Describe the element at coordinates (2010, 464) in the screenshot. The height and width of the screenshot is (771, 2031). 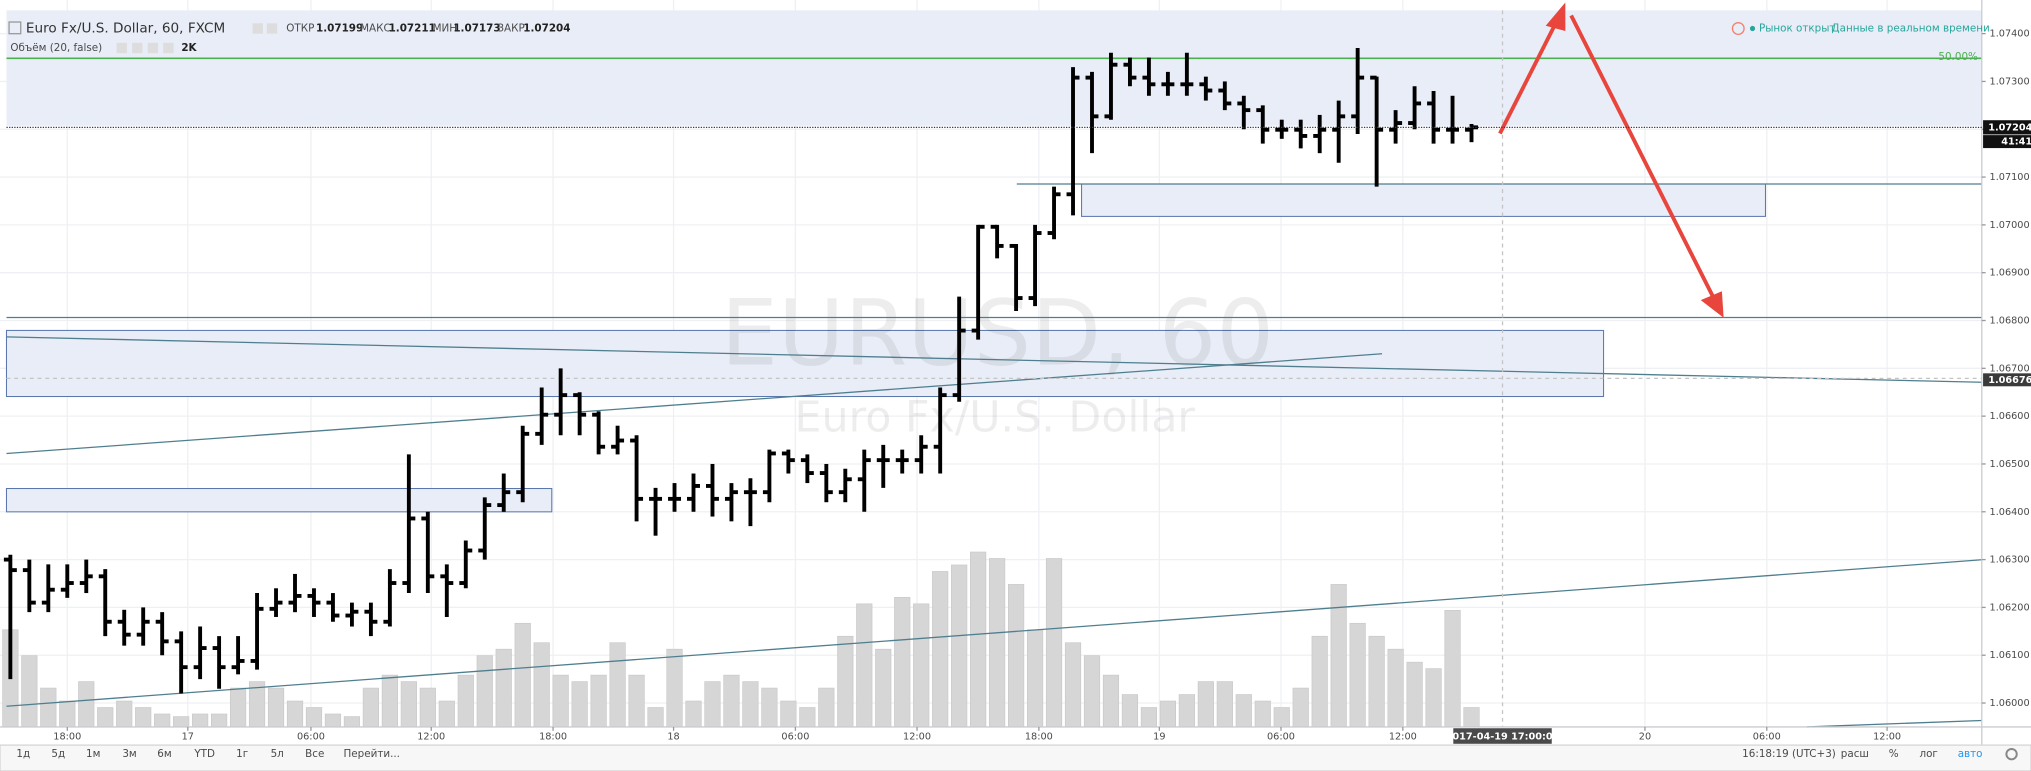
I see `y-tick-label: 1.06500` at that location.